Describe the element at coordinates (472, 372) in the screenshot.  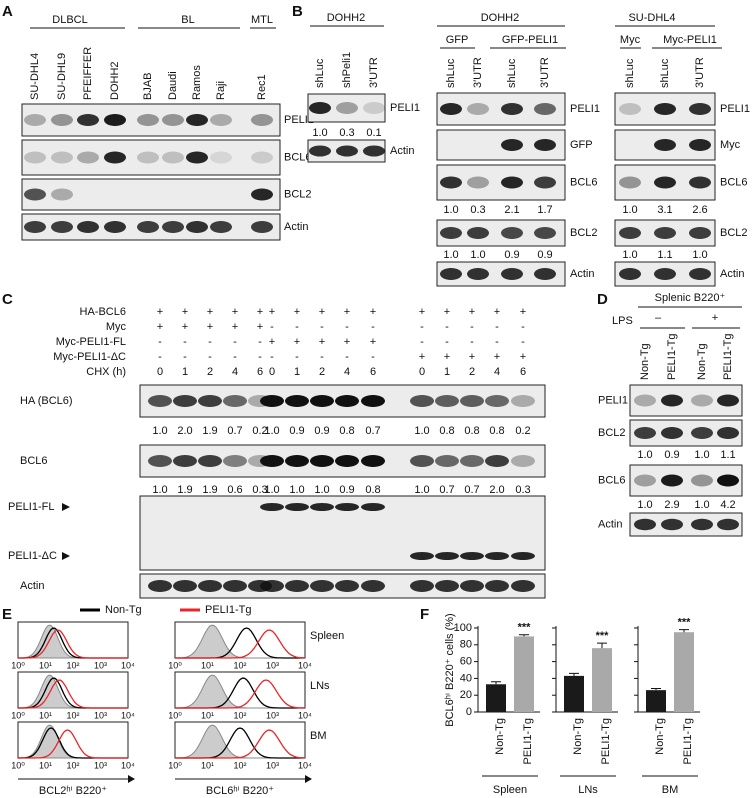
I see `sign: 2` at that location.